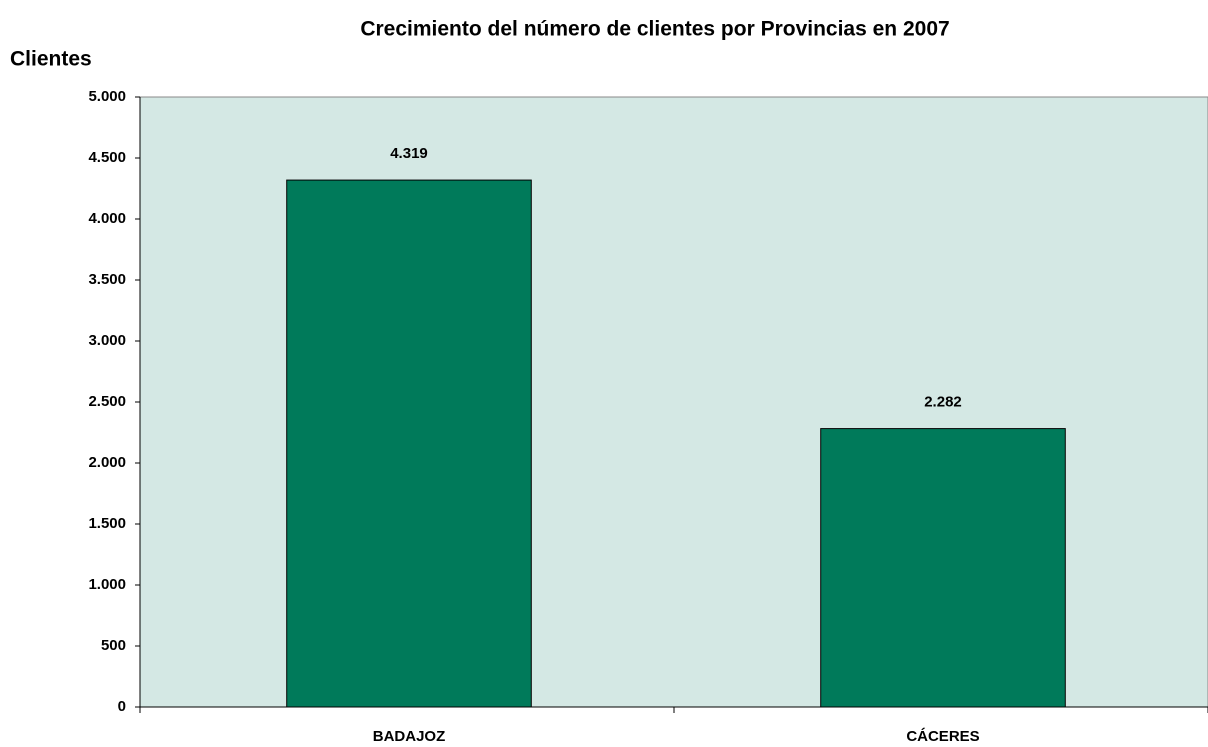 This screenshot has height=747, width=1208. I want to click on x-tick-label: BADAJOZ, so click(409, 736).